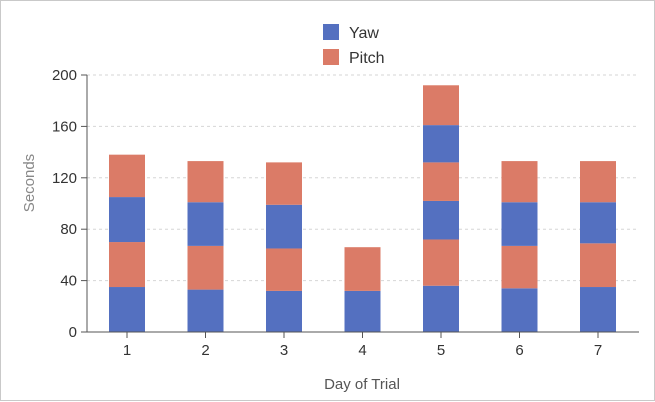 Image resolution: width=655 pixels, height=402 pixels. What do you see at coordinates (441, 350) in the screenshot?
I see `x-tick-label: 5` at bounding box center [441, 350].